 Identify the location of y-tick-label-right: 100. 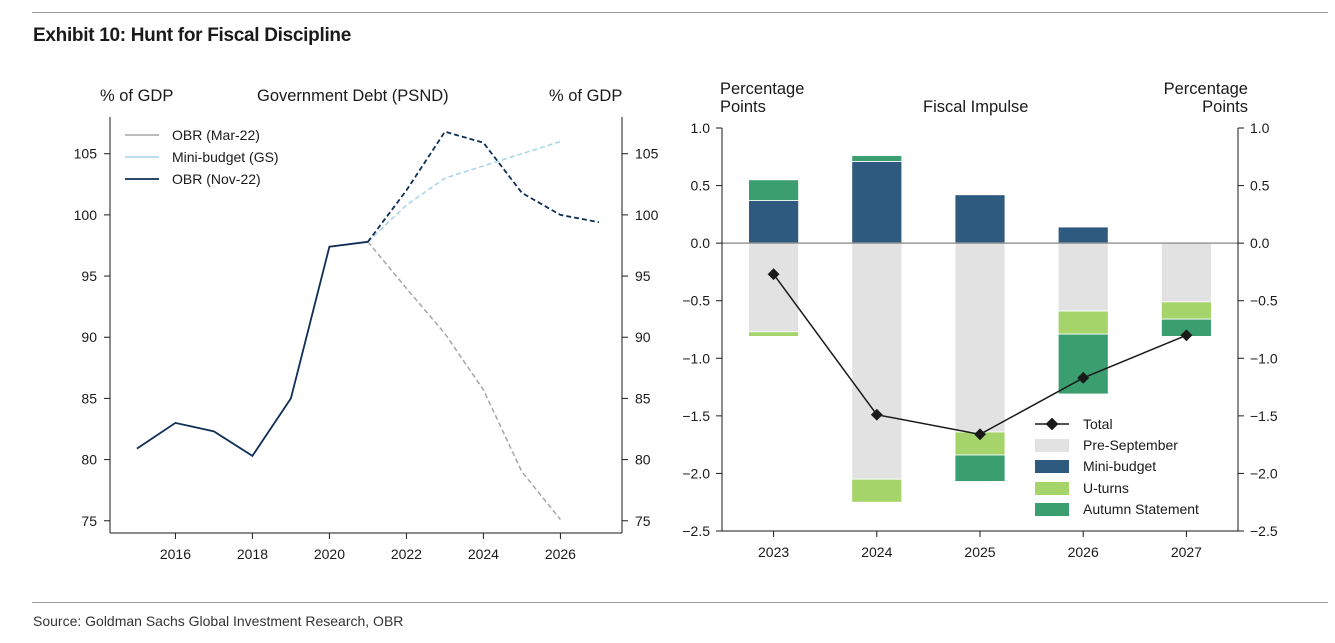
(647, 215).